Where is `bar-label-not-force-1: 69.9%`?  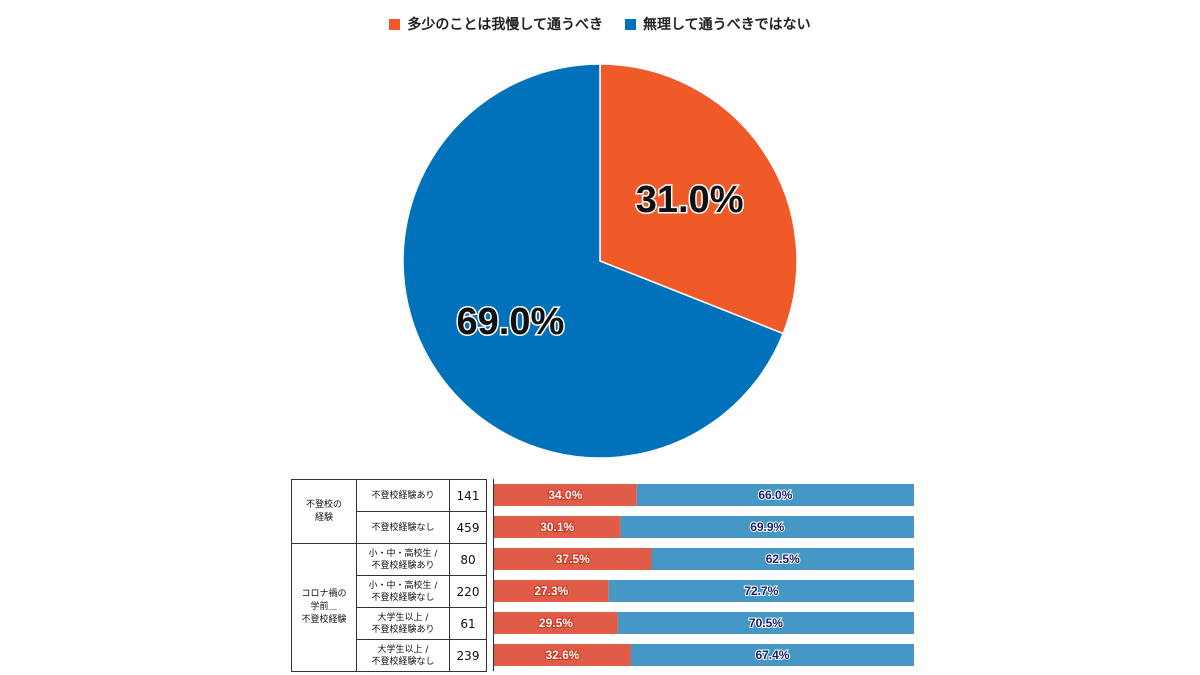
bar-label-not-force-1: 69.9% is located at coordinates (767, 527).